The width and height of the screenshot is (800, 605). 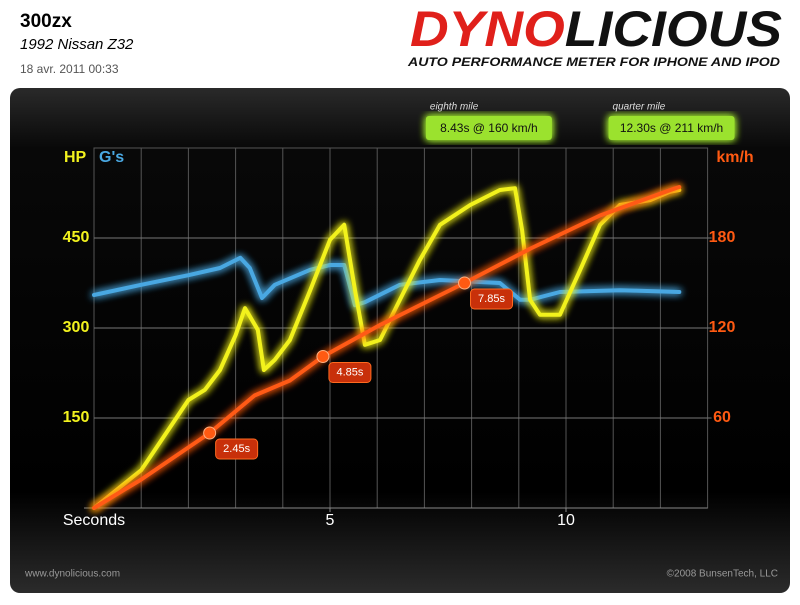 I want to click on marker-label: 7.85s, so click(x=491, y=299).